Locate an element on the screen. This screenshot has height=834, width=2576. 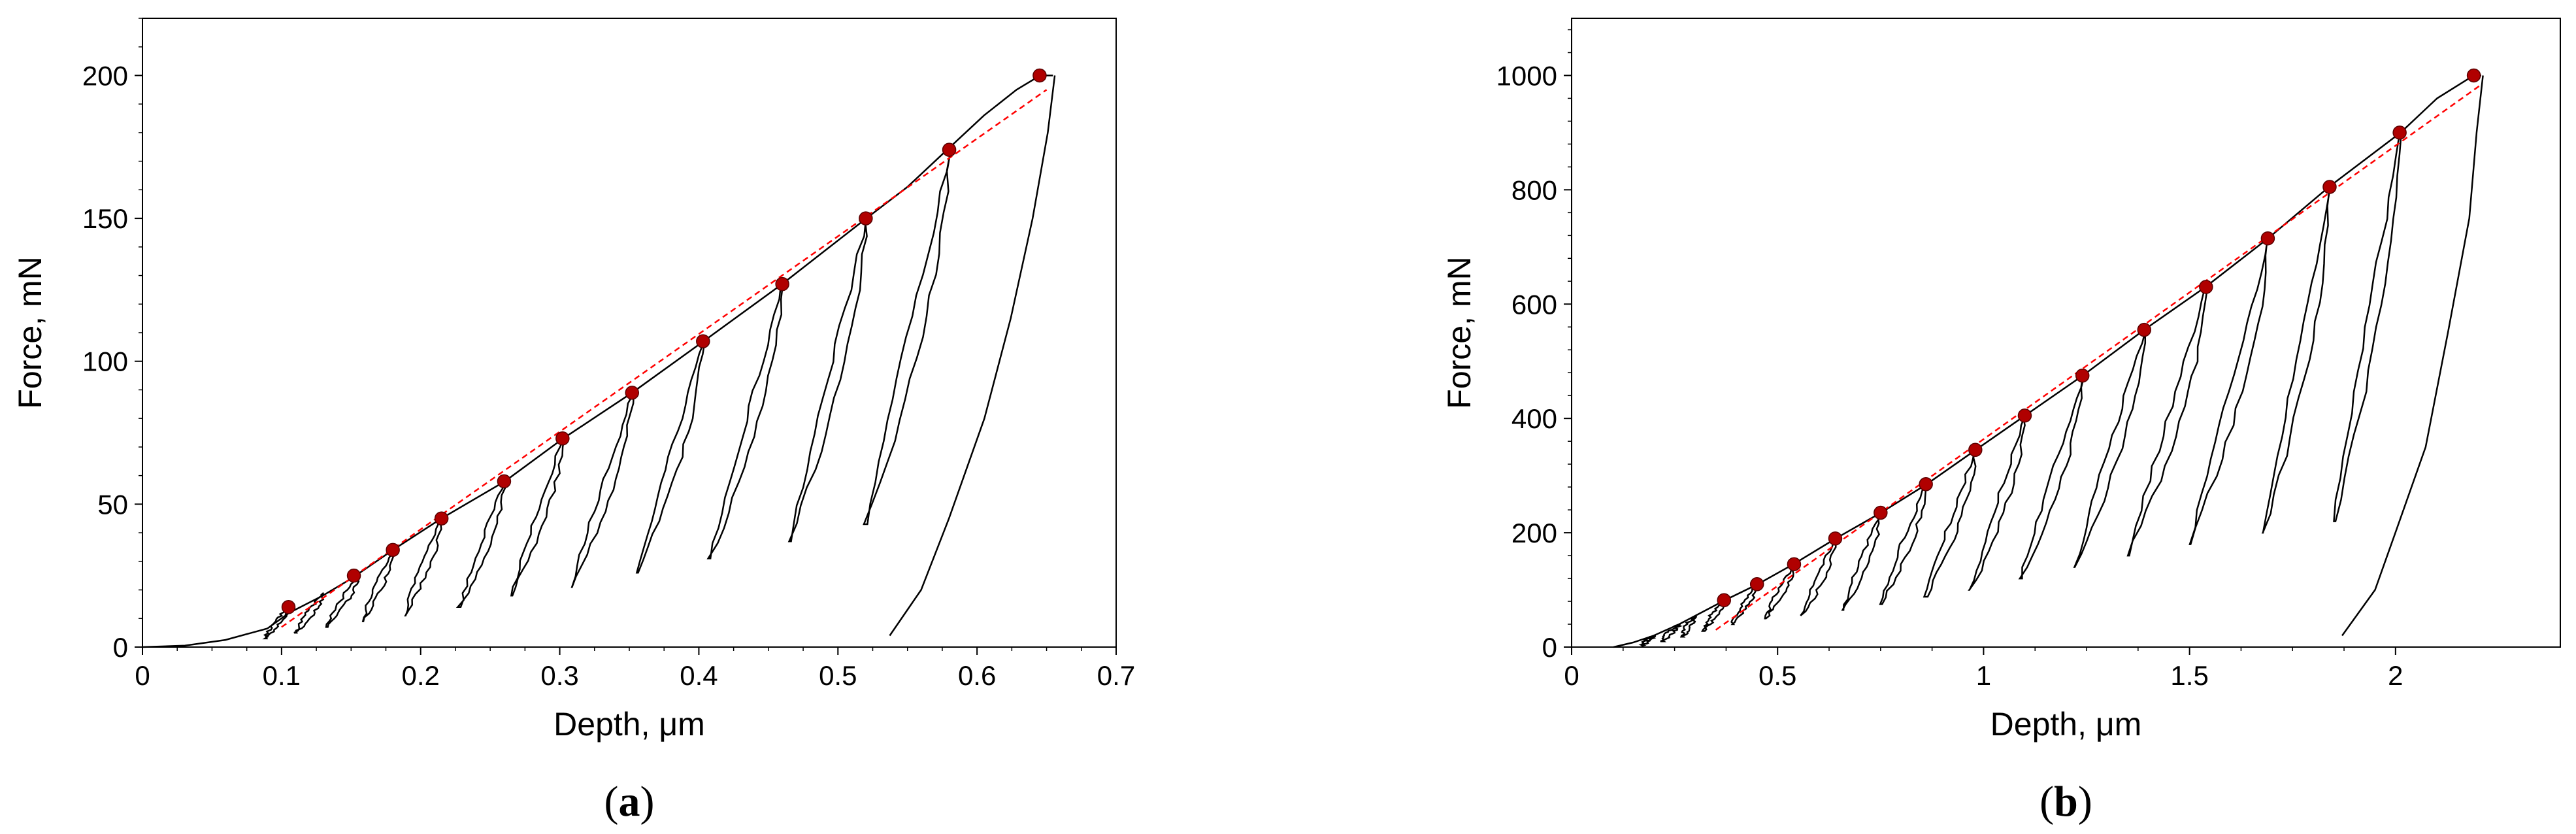
y-tick-label: 600 is located at coordinates (1534, 304).